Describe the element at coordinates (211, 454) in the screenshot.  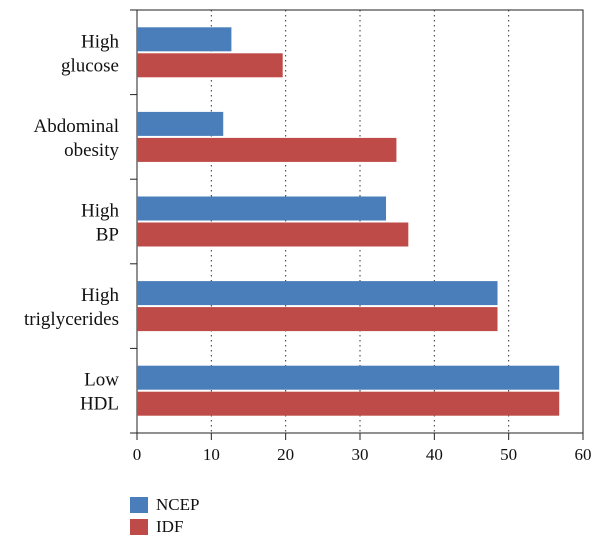
I see `x-tick-label-1: 10` at that location.